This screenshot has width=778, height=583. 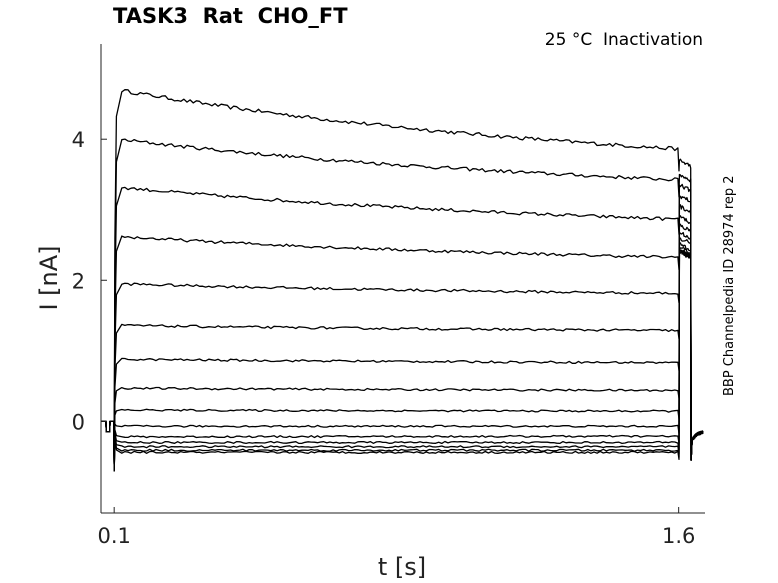 I want to click on x-tick-label: 0.1, so click(x=113, y=536).